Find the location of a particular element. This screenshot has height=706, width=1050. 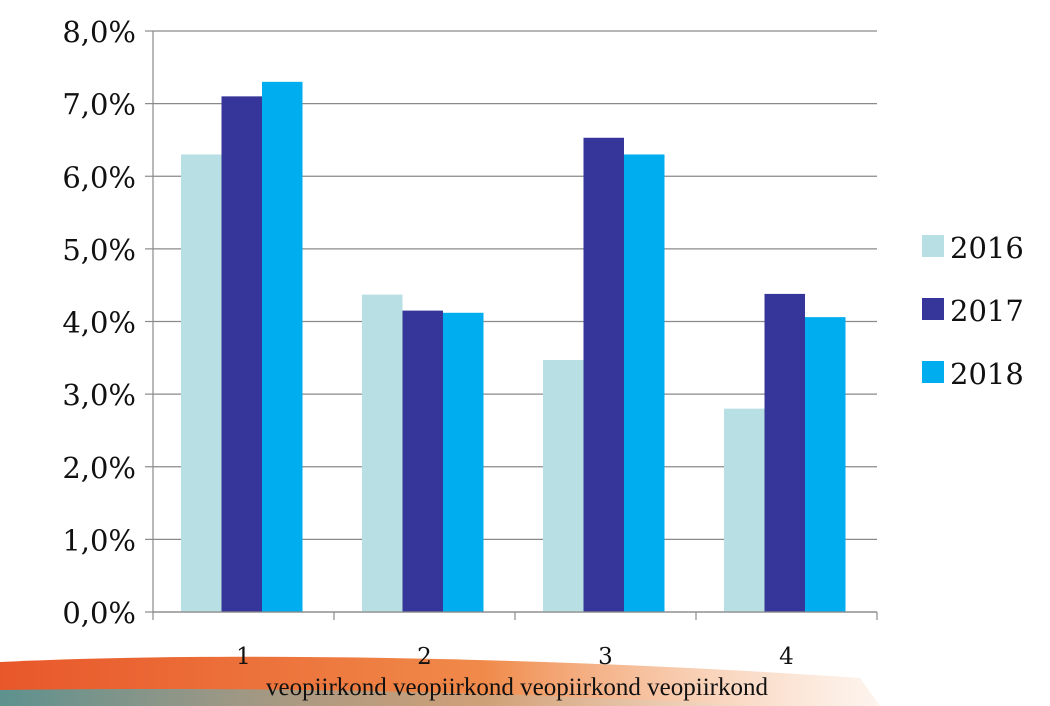

y-tick-label: 7,0% is located at coordinates (99, 105).